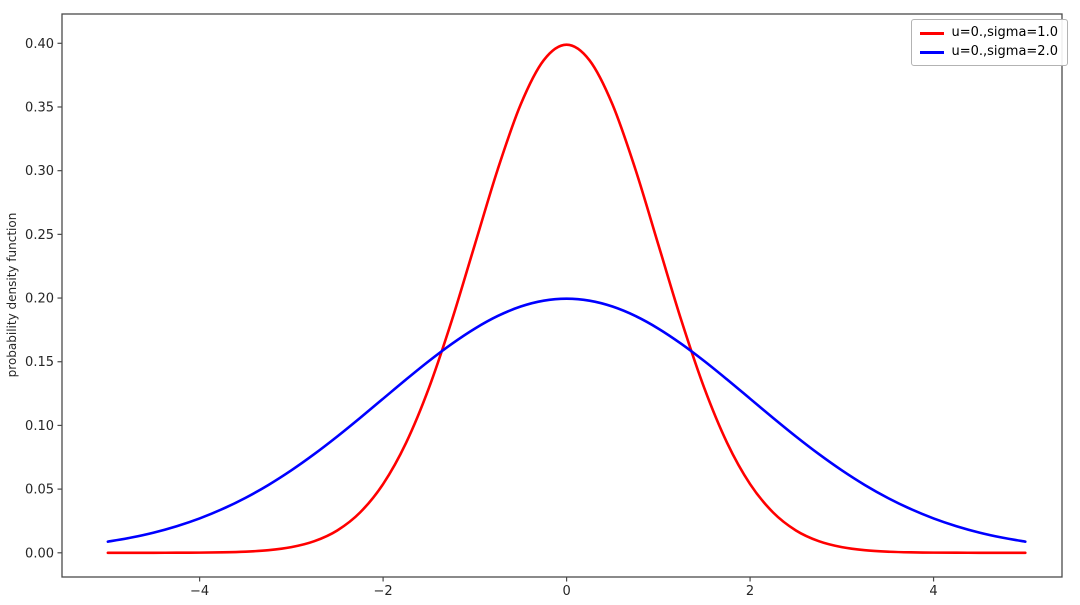 This screenshot has width=1080, height=605. What do you see at coordinates (39, 490) in the screenshot?
I see `y-tick-label: 0.05` at bounding box center [39, 490].